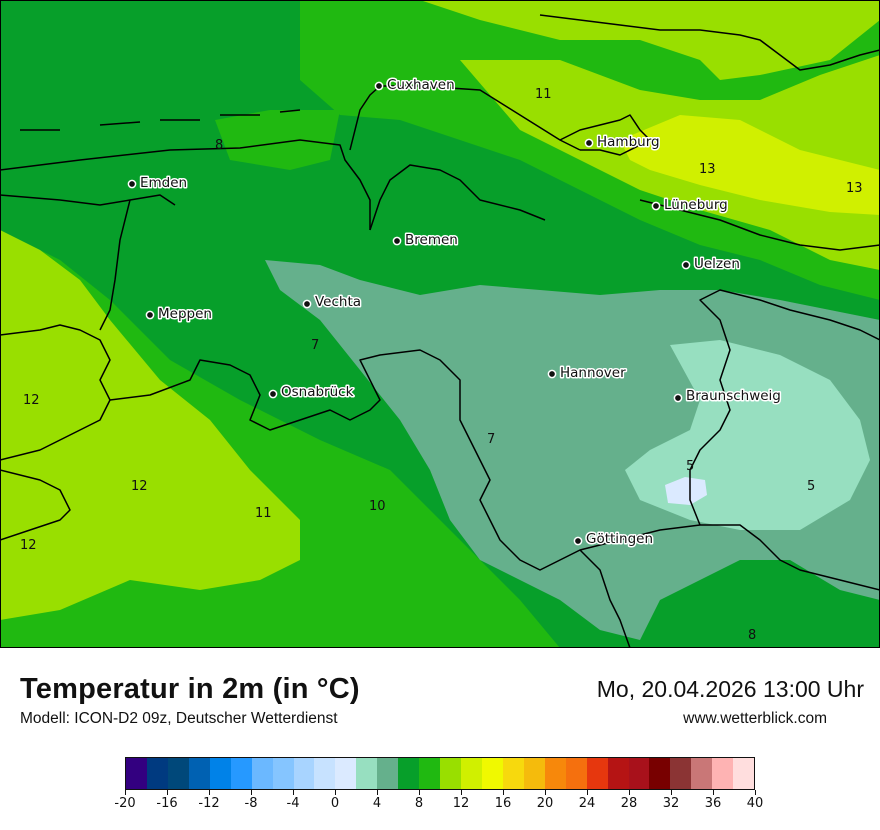 This screenshot has height=830, width=880. Describe the element at coordinates (431, 240) in the screenshot. I see `svg-text: Bremen` at that location.